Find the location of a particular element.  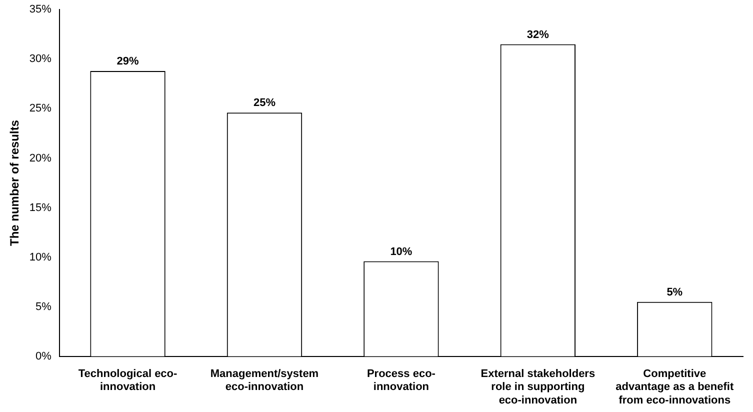

y-tick-label: 25% is located at coordinates (40, 108).